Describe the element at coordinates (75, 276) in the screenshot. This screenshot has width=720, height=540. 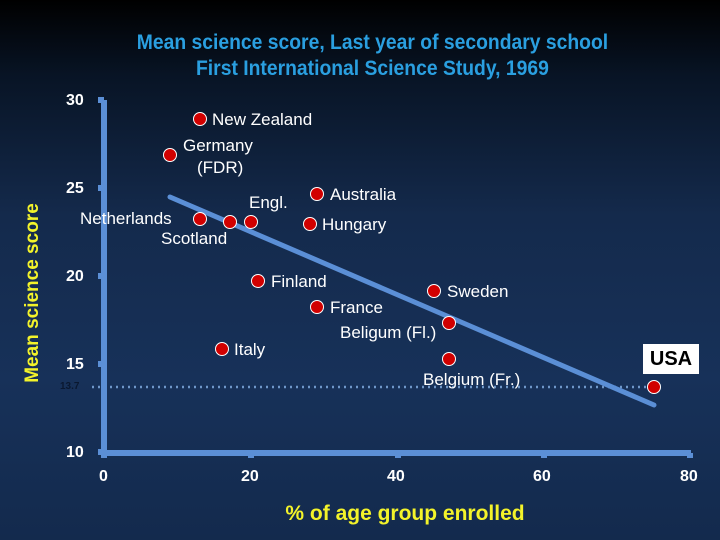
I see `y-tick-20: 20` at that location.